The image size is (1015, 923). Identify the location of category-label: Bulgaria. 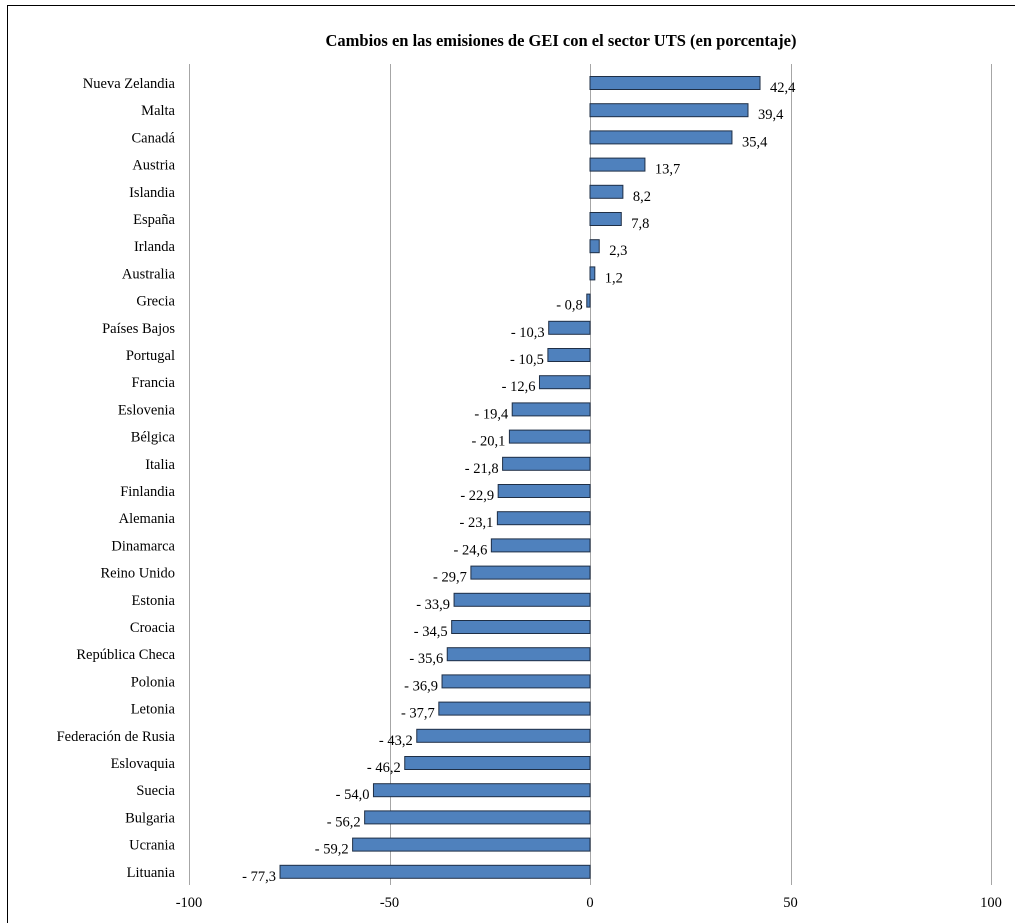
(150, 818).